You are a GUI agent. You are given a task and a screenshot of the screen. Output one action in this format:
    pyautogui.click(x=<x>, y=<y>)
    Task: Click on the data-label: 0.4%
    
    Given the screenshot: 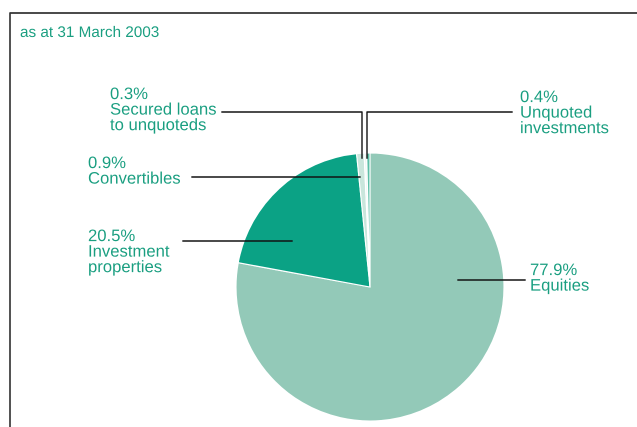 What is the action you would take?
    pyautogui.click(x=539, y=96)
    